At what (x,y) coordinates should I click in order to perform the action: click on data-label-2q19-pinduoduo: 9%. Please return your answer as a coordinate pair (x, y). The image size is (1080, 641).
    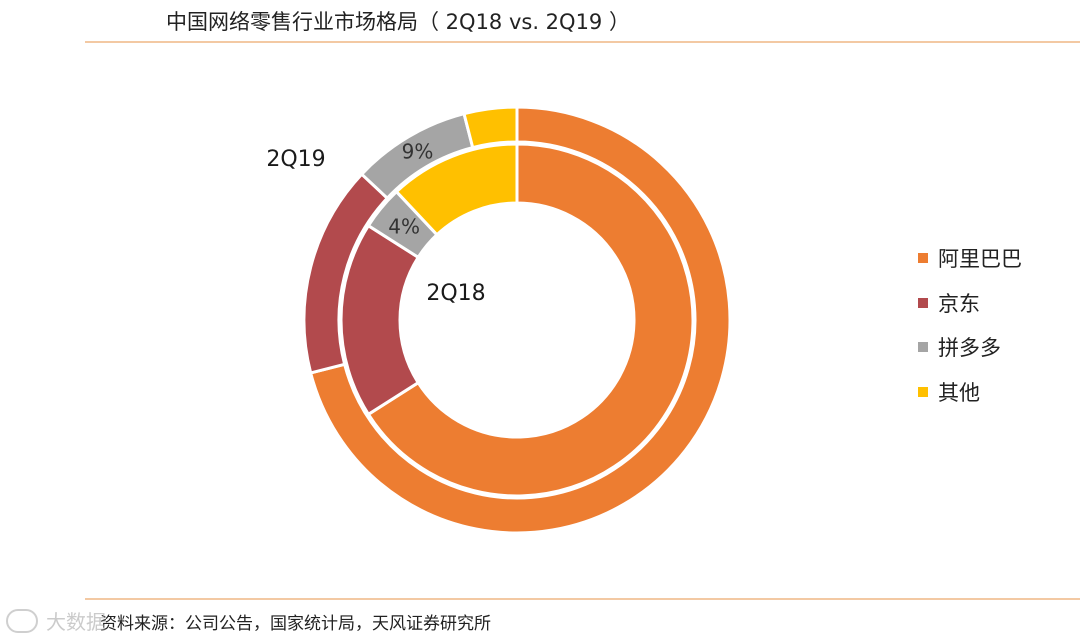
    Looking at the image, I should click on (418, 152).